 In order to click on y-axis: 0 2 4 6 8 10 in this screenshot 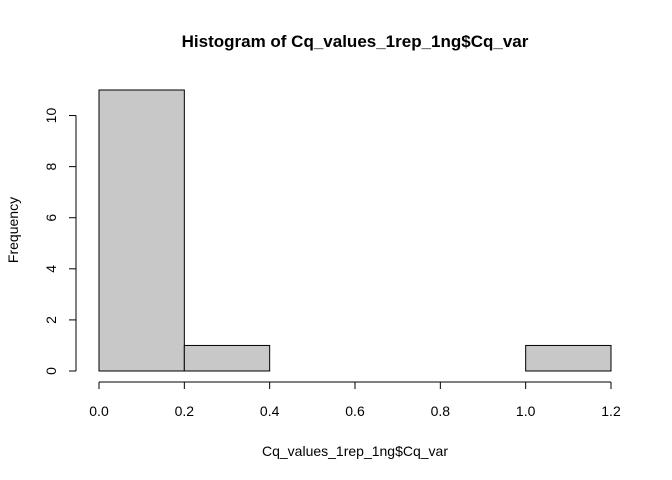, I will do `click(60, 241)`.